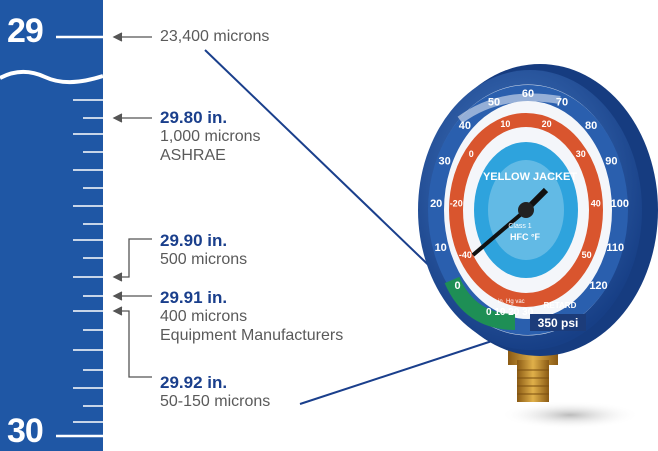 This screenshot has width=658, height=451. Describe the element at coordinates (511, 302) in the screenshot. I see `vacuum-unit-text: in. Hg vac` at that location.